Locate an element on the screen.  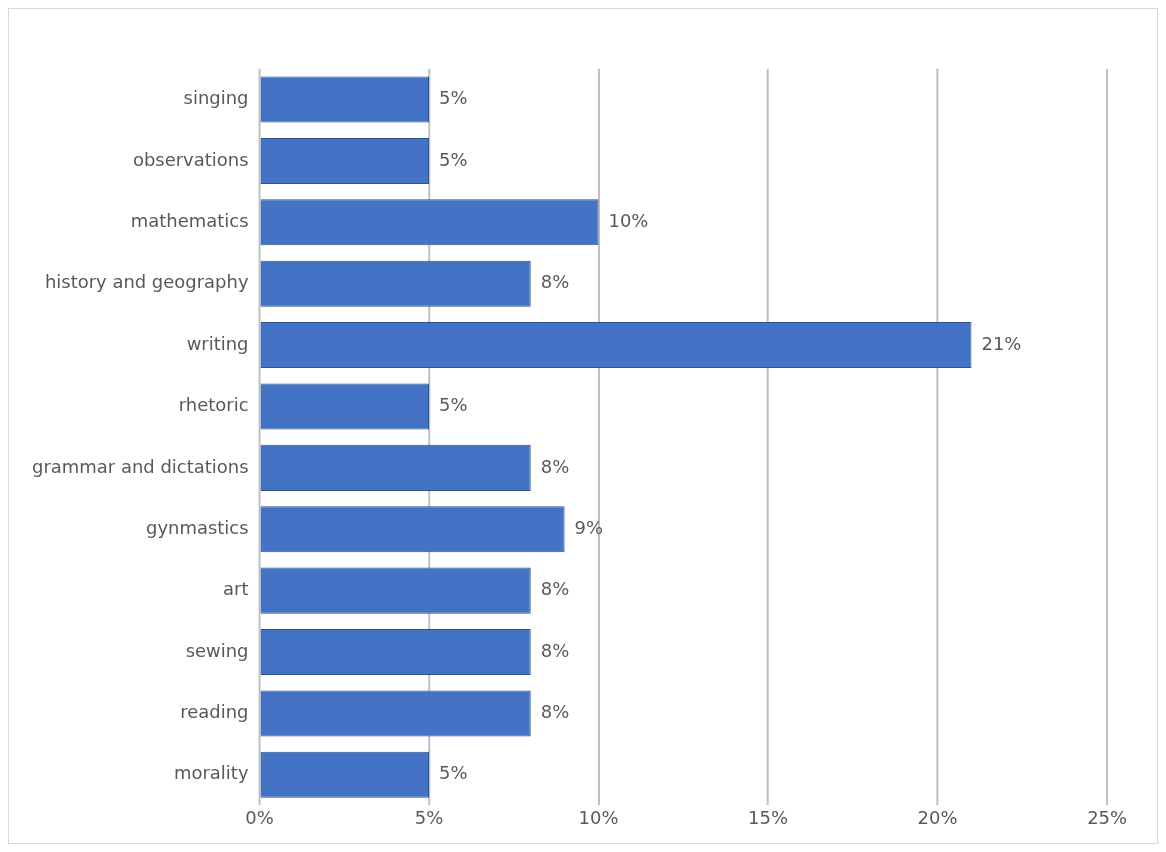
y-tick-label: history and geography is located at coordinates (146, 282).